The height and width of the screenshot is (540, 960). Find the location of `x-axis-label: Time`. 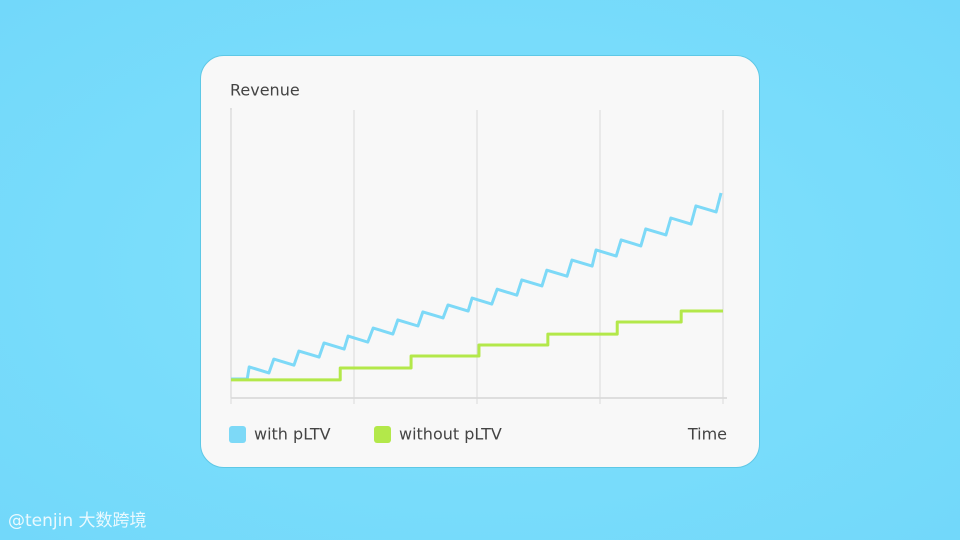

x-axis-label: Time is located at coordinates (707, 434).